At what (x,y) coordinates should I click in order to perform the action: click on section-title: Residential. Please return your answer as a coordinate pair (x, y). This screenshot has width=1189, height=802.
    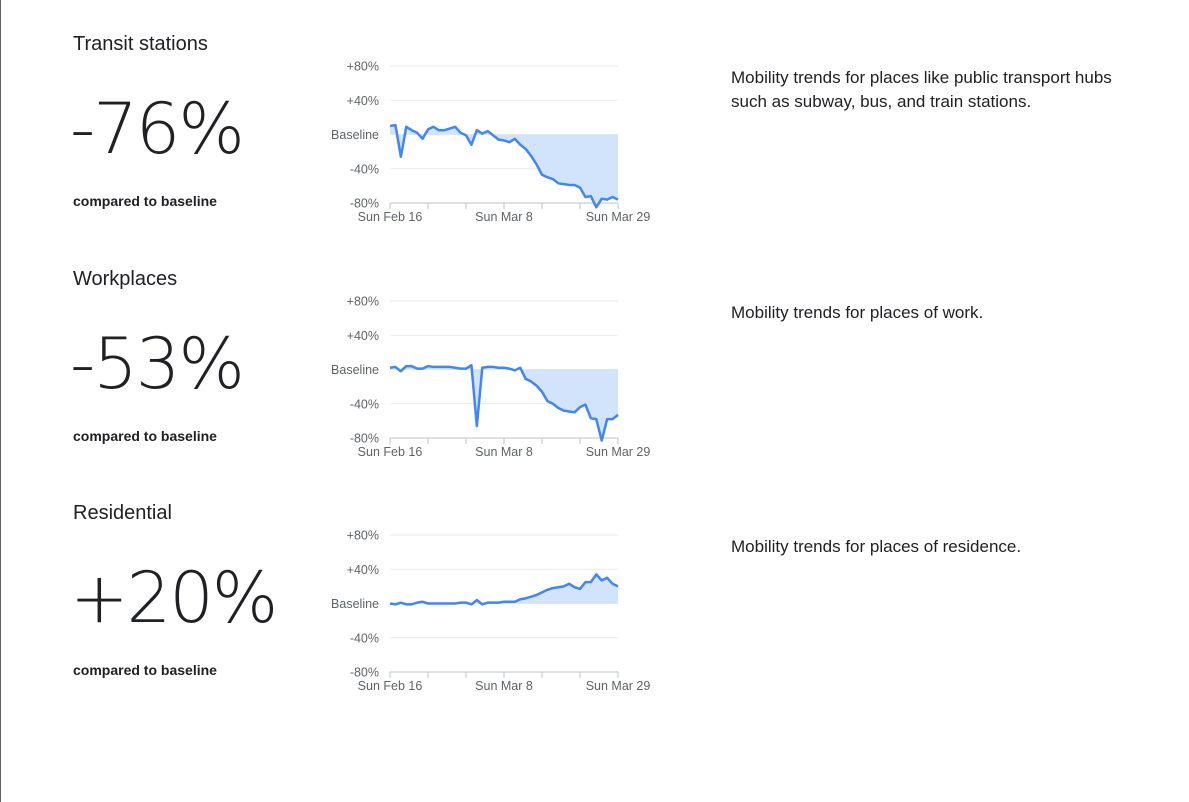
    Looking at the image, I should click on (122, 513).